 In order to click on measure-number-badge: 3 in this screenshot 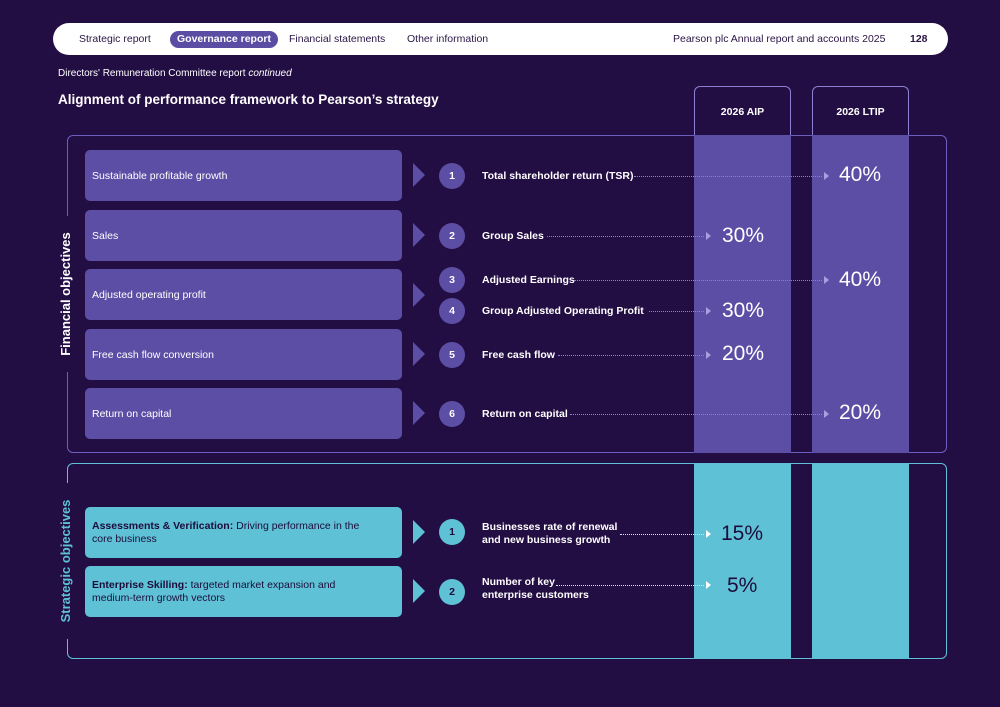, I will do `click(452, 280)`.